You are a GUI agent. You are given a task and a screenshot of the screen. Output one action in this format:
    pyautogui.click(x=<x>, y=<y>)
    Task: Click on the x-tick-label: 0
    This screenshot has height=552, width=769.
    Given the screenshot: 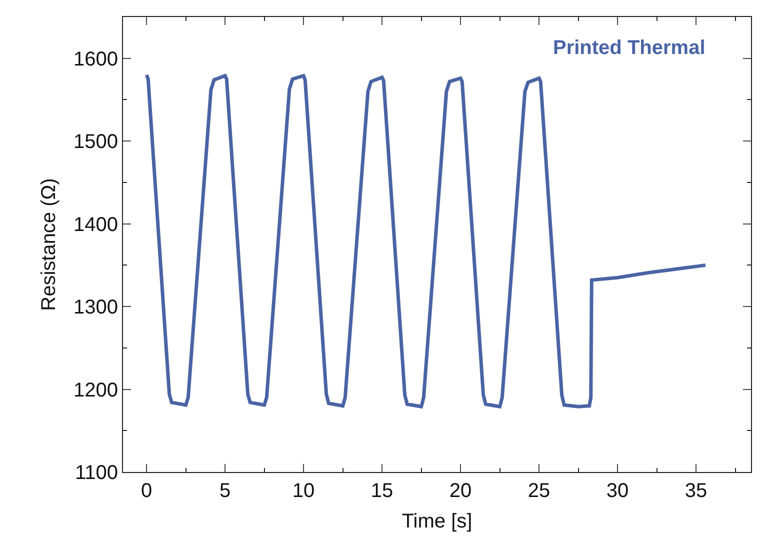 What is the action you would take?
    pyautogui.click(x=146, y=491)
    